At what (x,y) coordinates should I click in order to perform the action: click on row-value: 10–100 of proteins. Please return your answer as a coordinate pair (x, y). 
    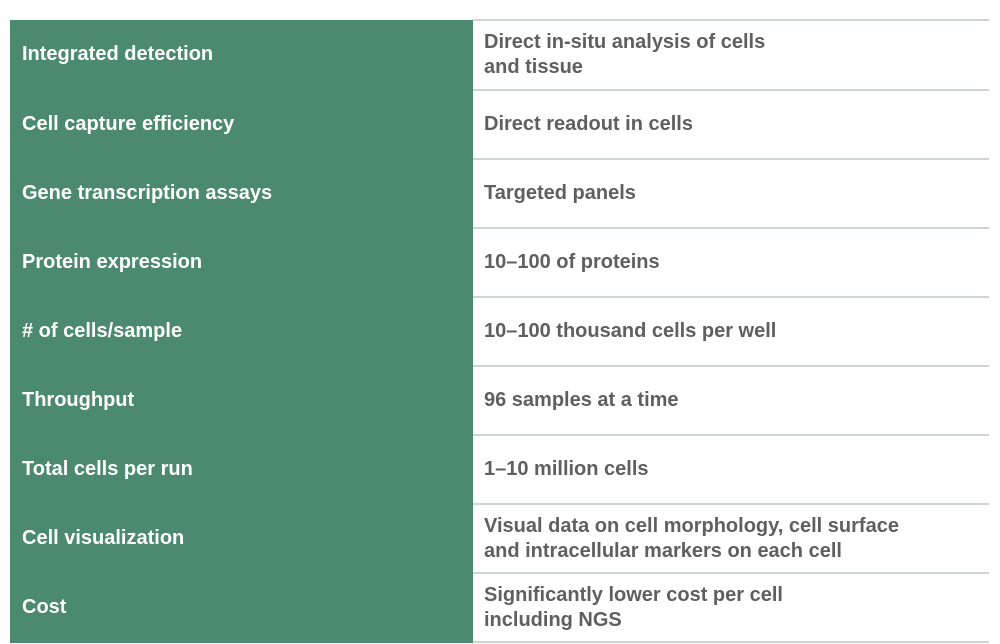
    Looking at the image, I should click on (731, 263).